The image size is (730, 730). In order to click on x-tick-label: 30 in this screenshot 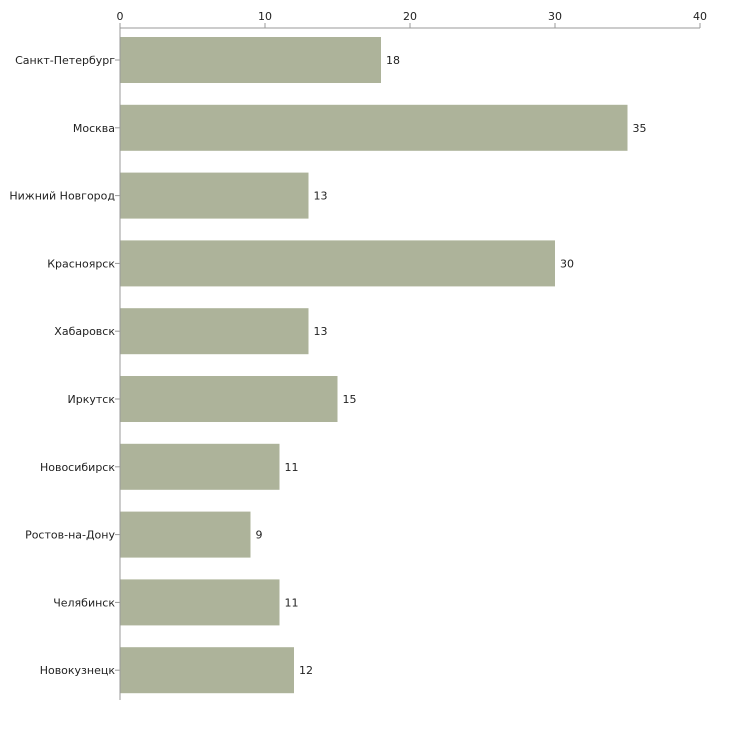, I will do `click(555, 16)`.